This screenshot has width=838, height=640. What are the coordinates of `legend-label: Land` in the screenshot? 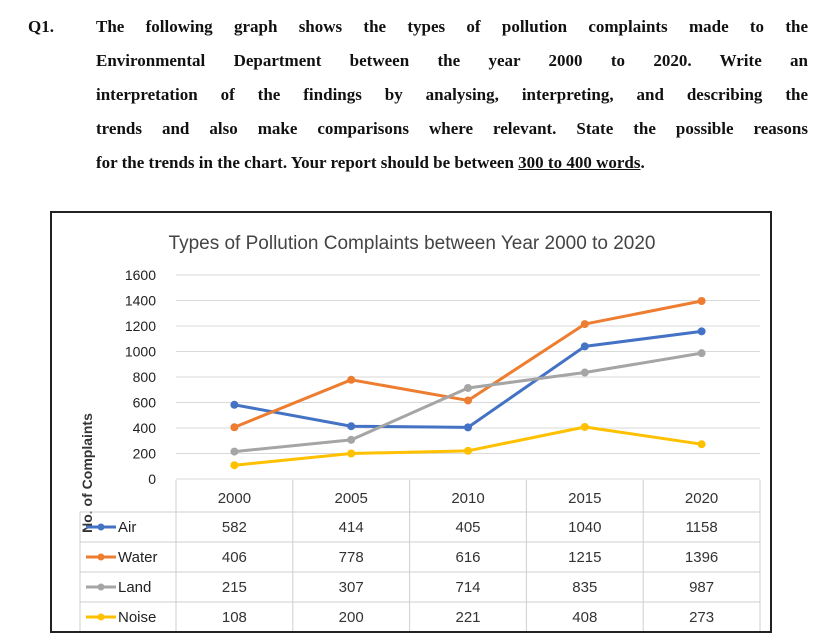 It's located at (134, 587).